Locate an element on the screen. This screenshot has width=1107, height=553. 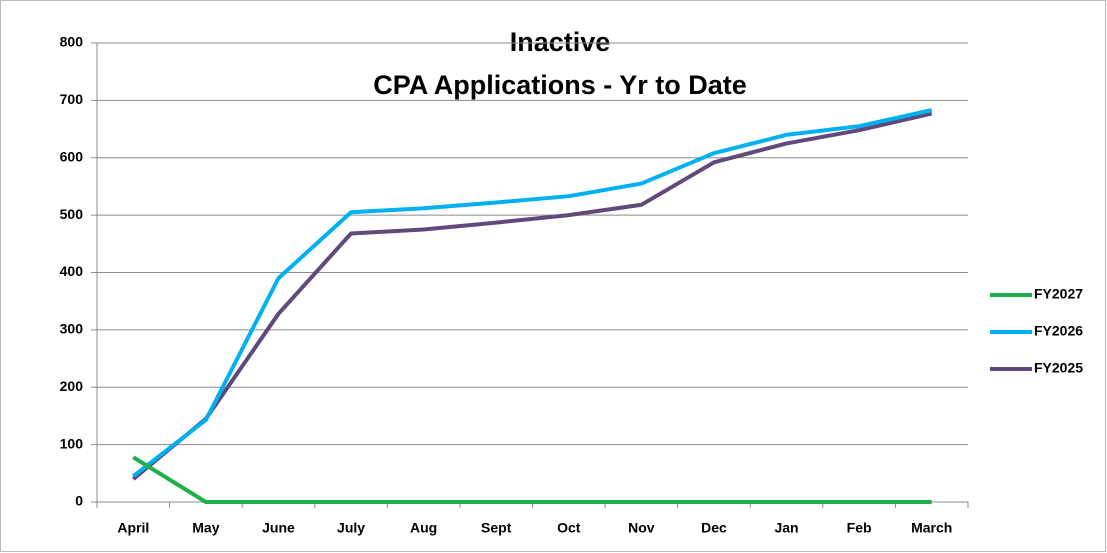
y-tick-label: 100 is located at coordinates (72, 443).